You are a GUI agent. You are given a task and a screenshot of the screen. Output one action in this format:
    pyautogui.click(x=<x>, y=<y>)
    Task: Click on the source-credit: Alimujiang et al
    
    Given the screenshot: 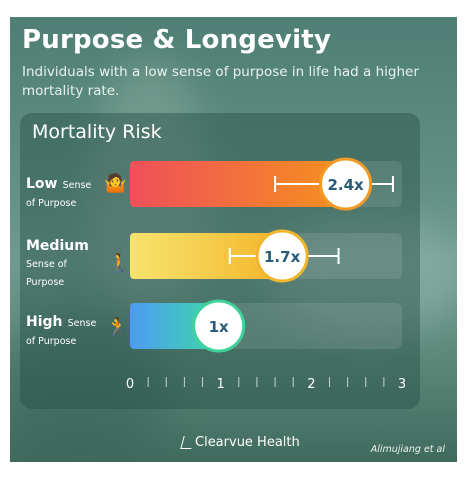 What is the action you would take?
    pyautogui.click(x=407, y=449)
    